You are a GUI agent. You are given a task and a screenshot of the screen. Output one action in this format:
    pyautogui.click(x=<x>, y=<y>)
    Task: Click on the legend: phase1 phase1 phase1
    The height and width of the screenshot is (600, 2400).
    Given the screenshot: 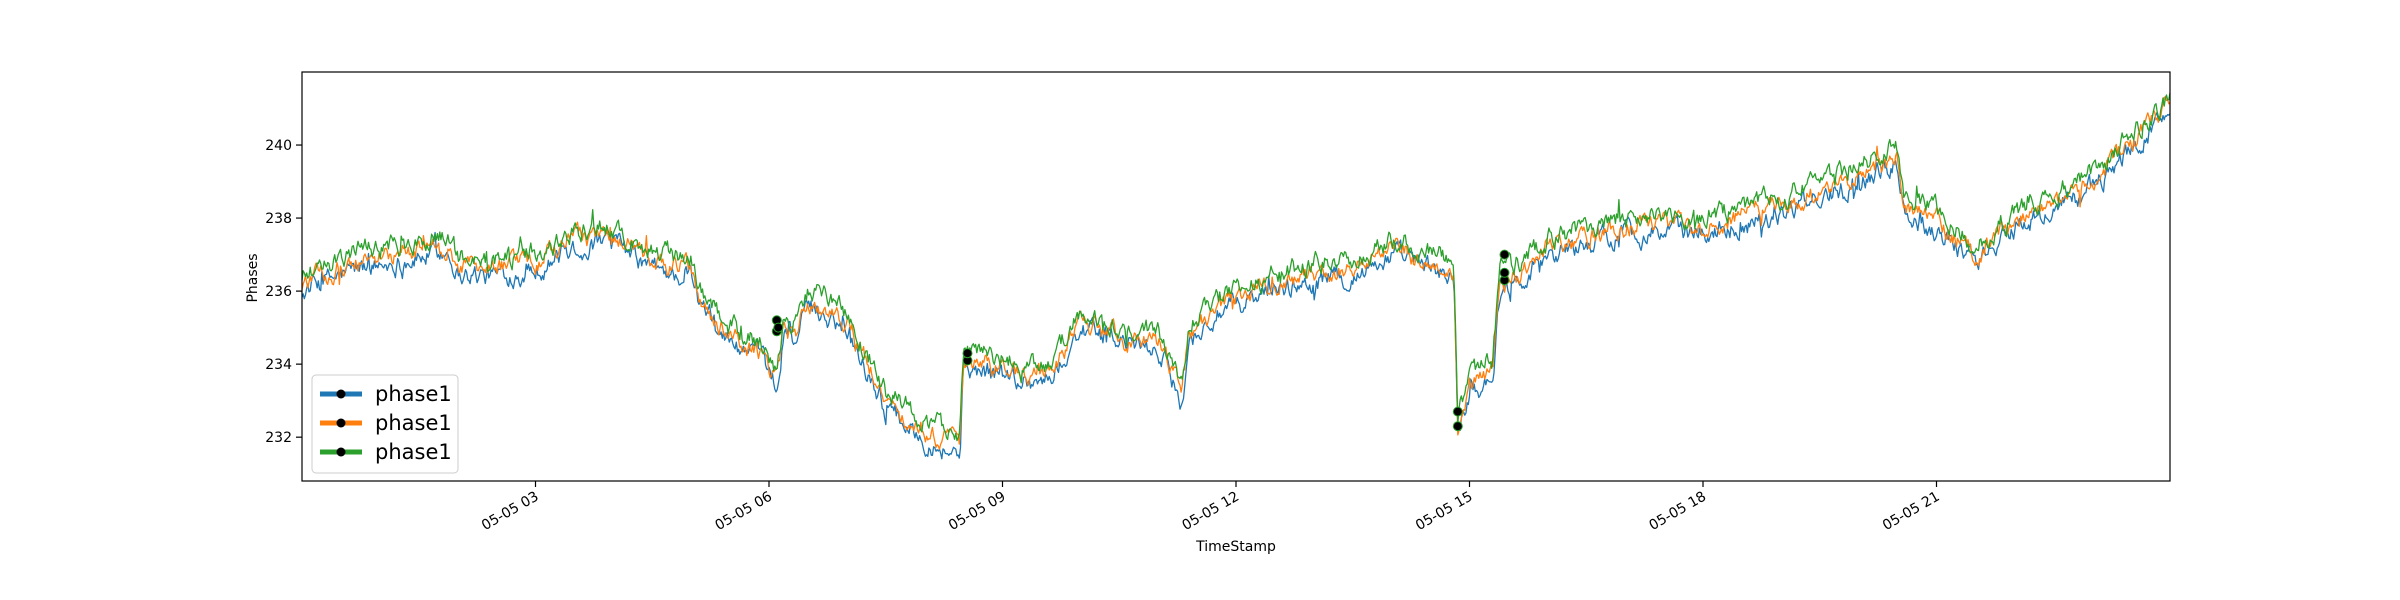 What is the action you would take?
    pyautogui.click(x=385, y=424)
    